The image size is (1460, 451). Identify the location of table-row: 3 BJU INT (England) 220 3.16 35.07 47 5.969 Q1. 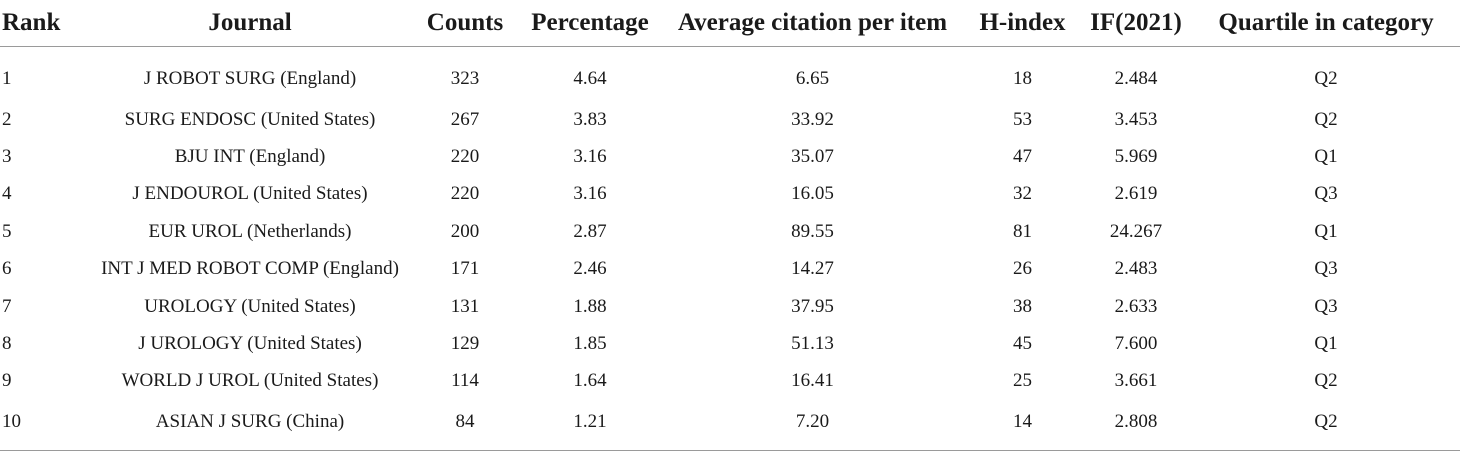
(730, 156).